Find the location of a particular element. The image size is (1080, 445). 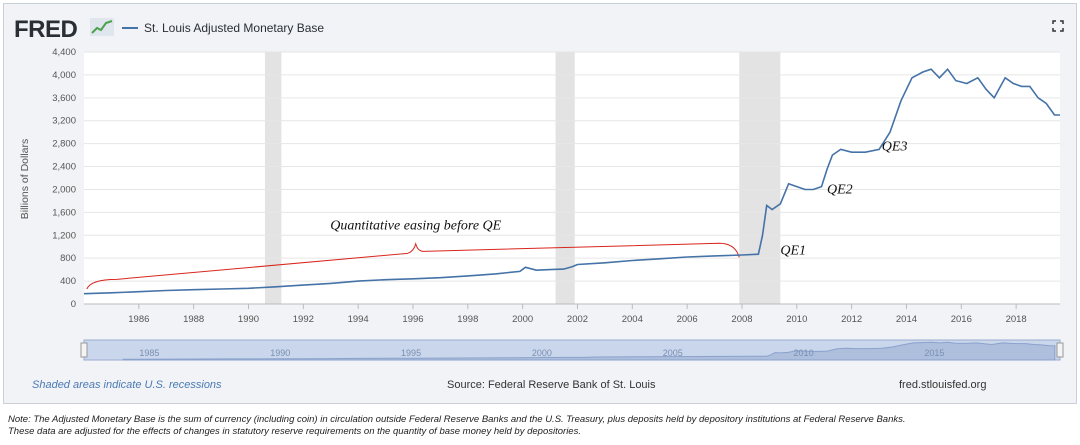

annotation-0: Quantitative easing before QE is located at coordinates (415, 226).